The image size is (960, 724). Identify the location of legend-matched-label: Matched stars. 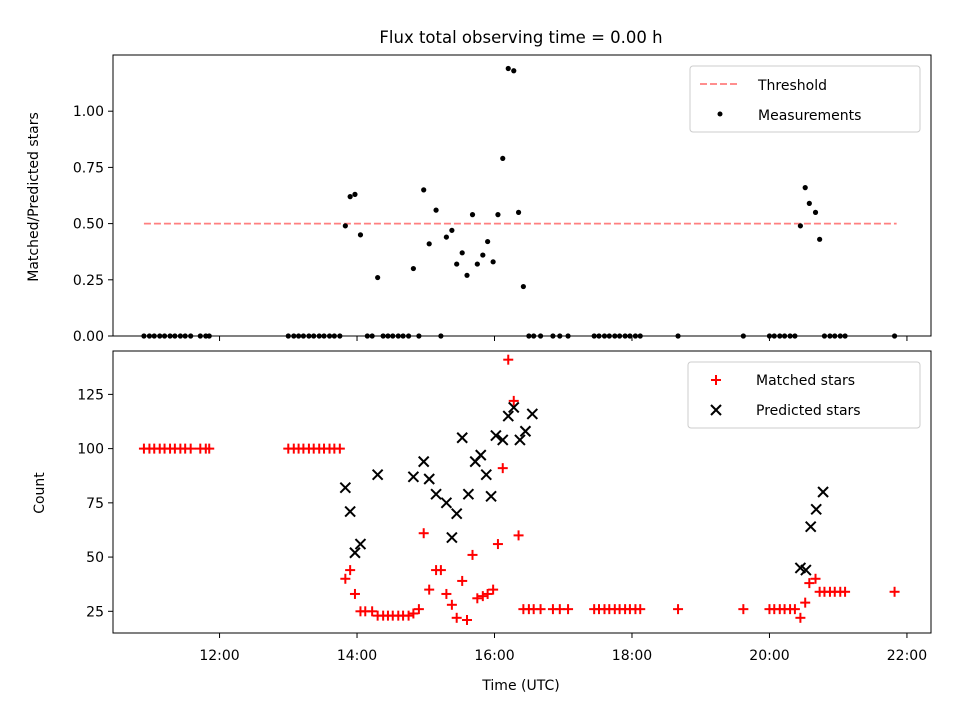
(805, 381).